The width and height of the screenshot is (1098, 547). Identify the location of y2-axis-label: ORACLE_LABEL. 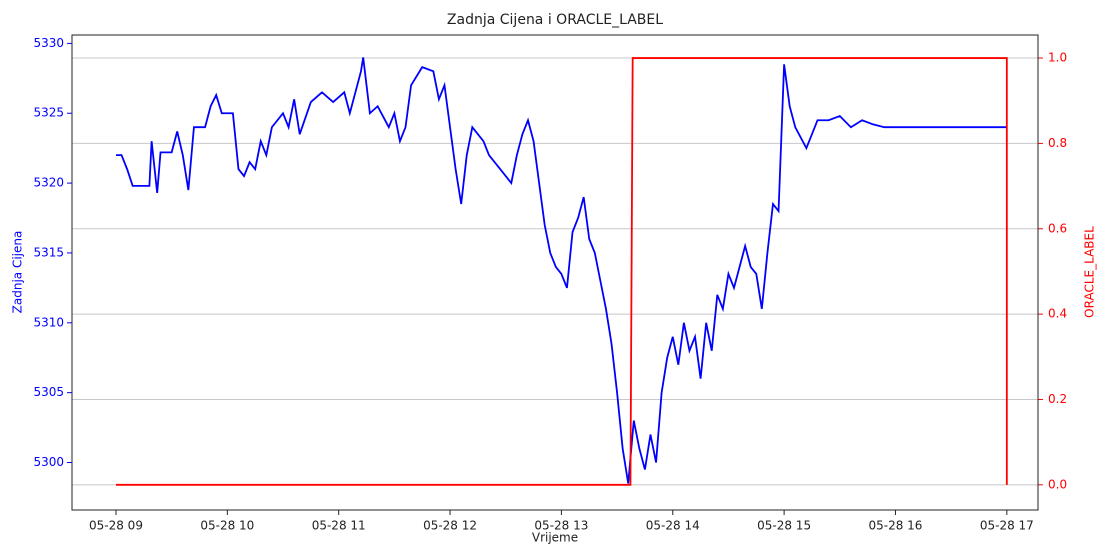
(1090, 272).